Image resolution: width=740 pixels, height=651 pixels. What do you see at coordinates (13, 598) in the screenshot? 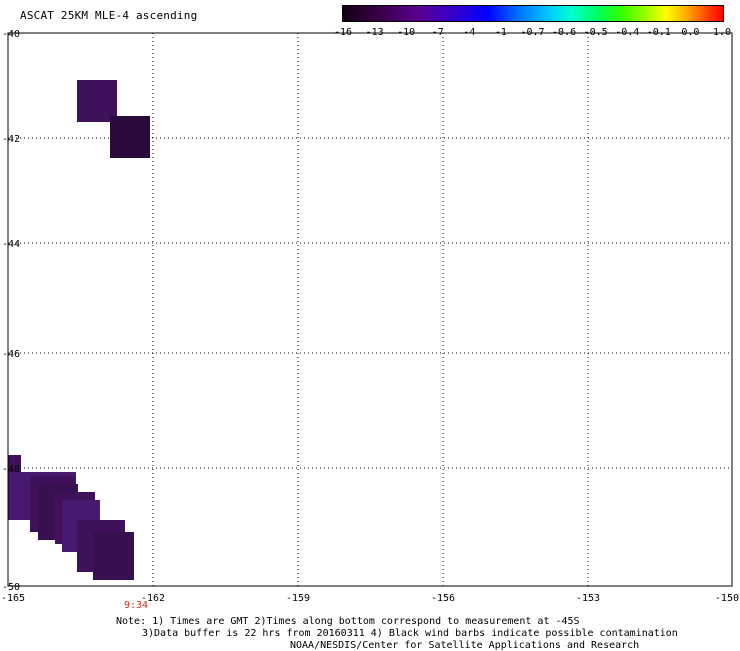
I see `axis-tick-label: -165` at bounding box center [13, 598].